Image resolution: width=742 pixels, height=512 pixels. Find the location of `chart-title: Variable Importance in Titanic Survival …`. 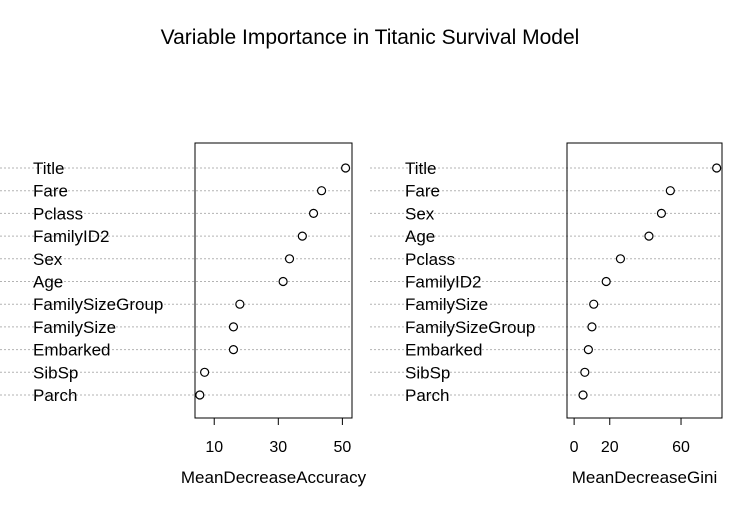

chart-title: Variable Importance in Titanic Survival … is located at coordinates (370, 37).